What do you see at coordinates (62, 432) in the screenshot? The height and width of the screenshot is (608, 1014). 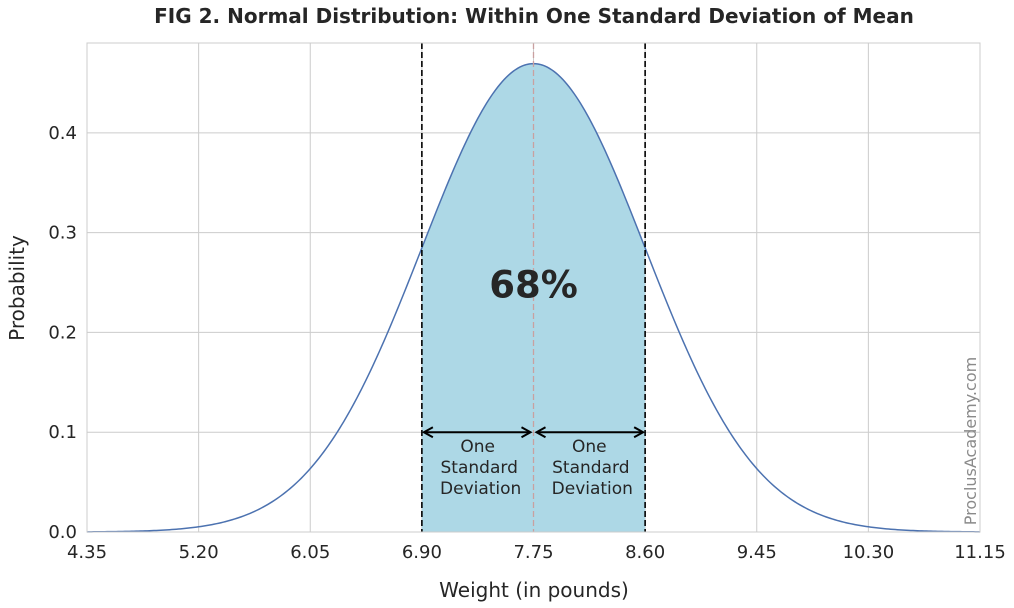 I see `y-tick-label: 0.1` at bounding box center [62, 432].